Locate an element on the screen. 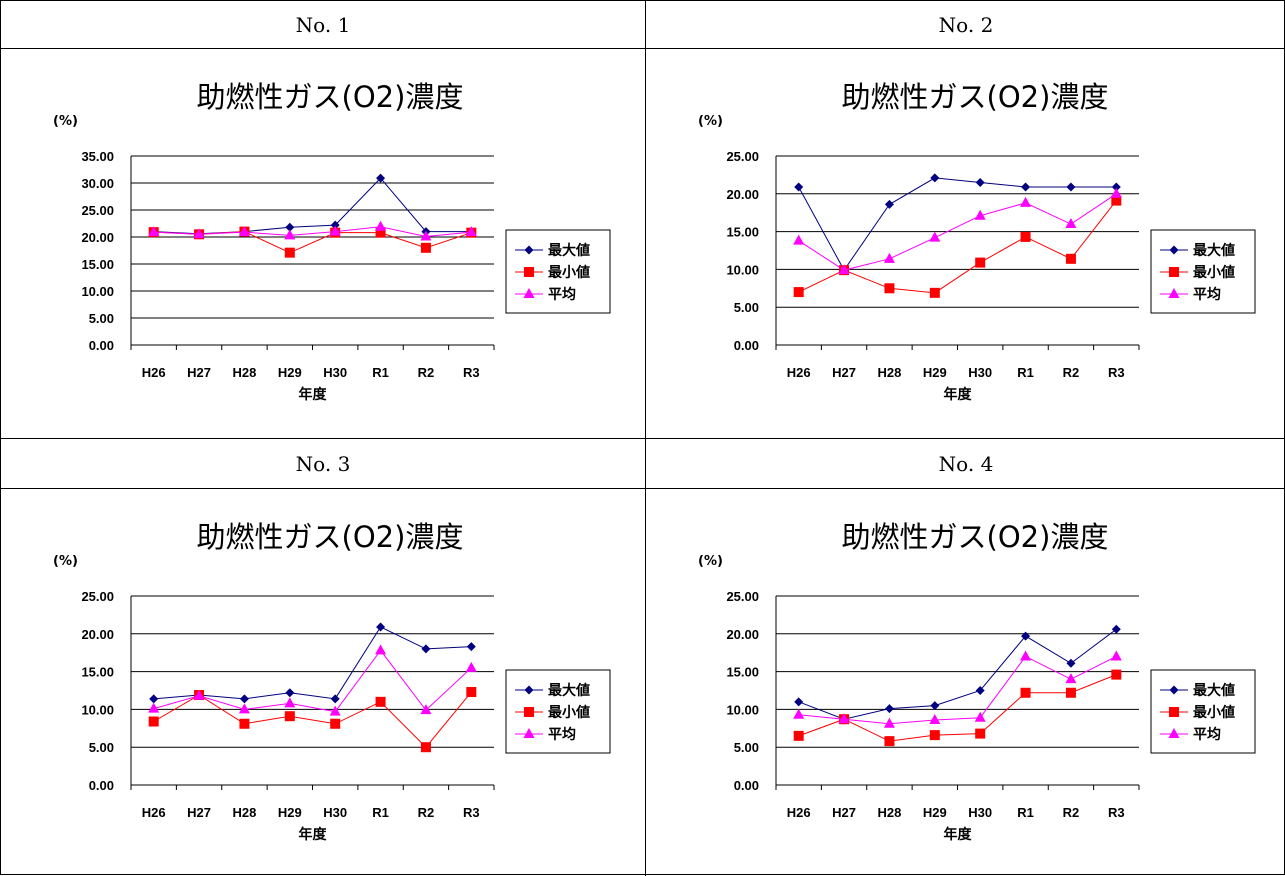  chart-title: 助燃性ガス(O2)濃度 is located at coordinates (330, 537).